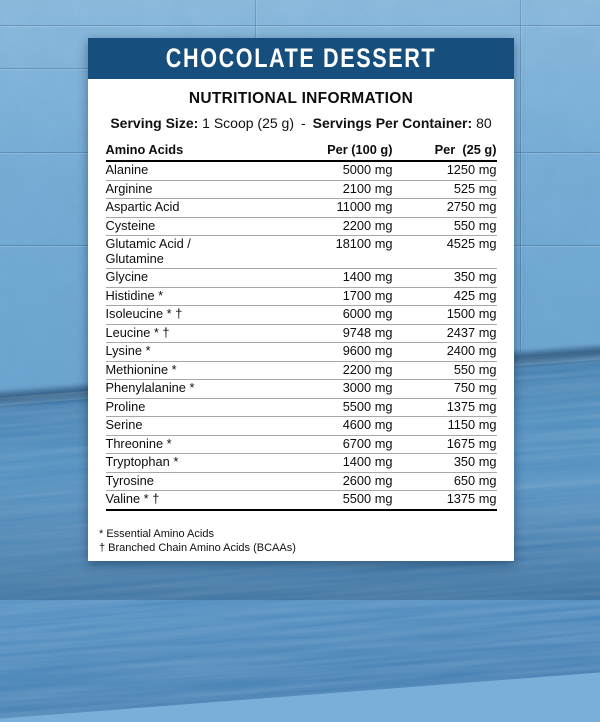 The height and width of the screenshot is (722, 600). Describe the element at coordinates (185, 152) in the screenshot. I see `column-header-amino-acids: Amino Acids` at that location.